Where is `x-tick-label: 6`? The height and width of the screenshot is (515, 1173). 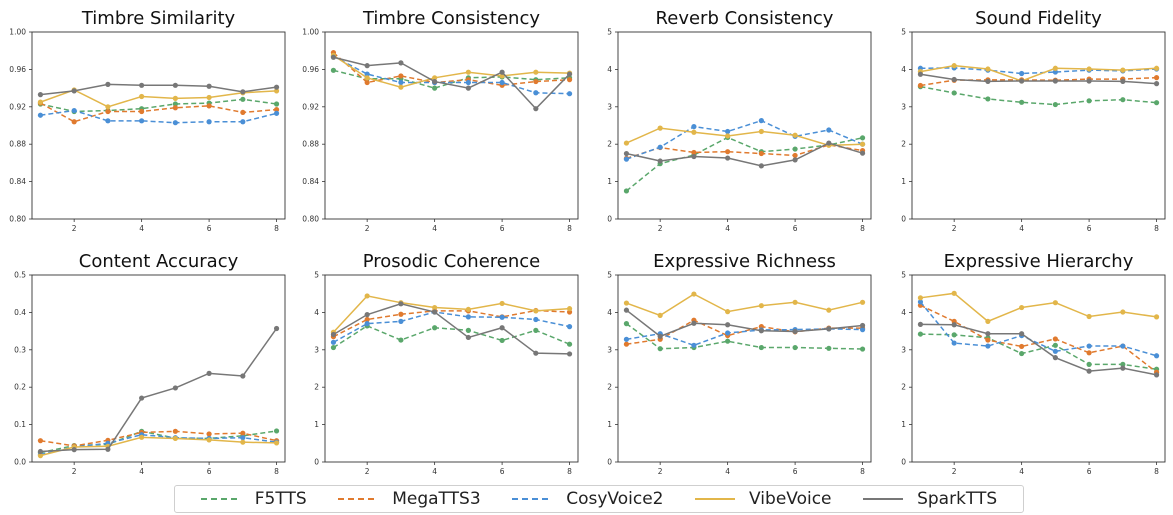 x-tick-label: 6 is located at coordinates (209, 228).